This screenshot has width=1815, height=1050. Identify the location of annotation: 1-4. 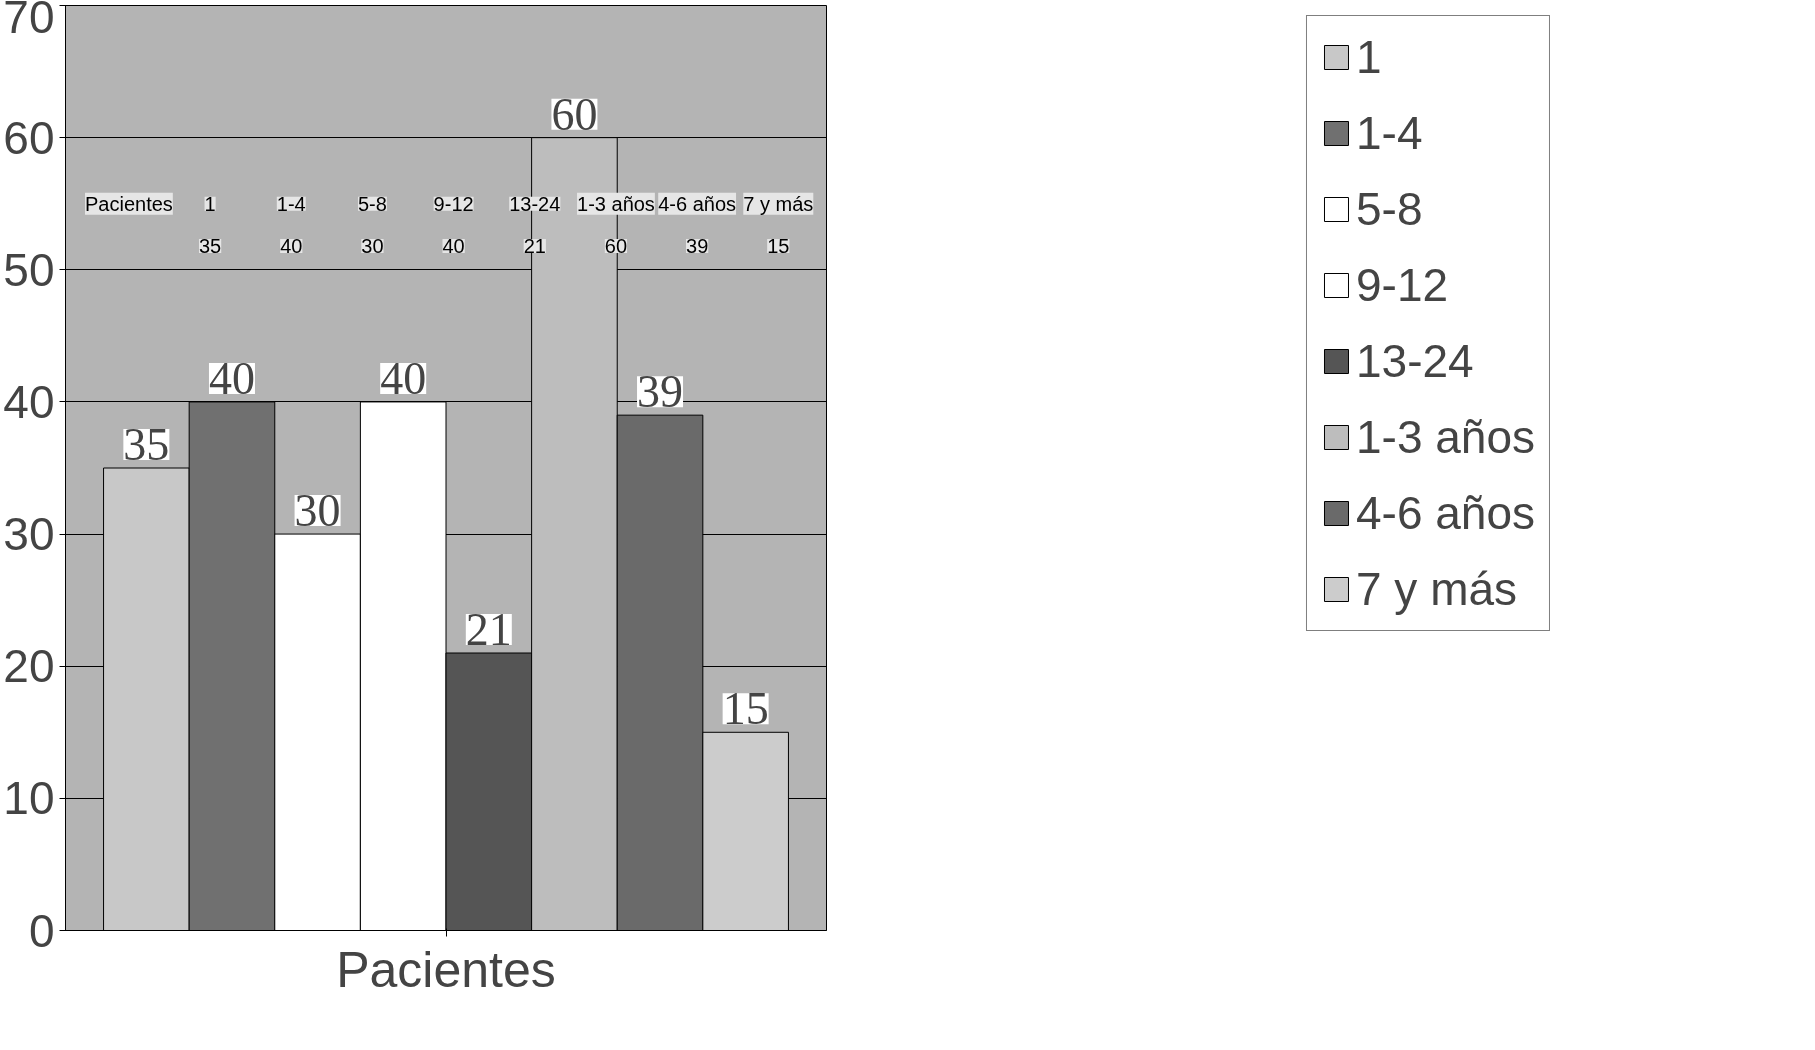
(291, 203).